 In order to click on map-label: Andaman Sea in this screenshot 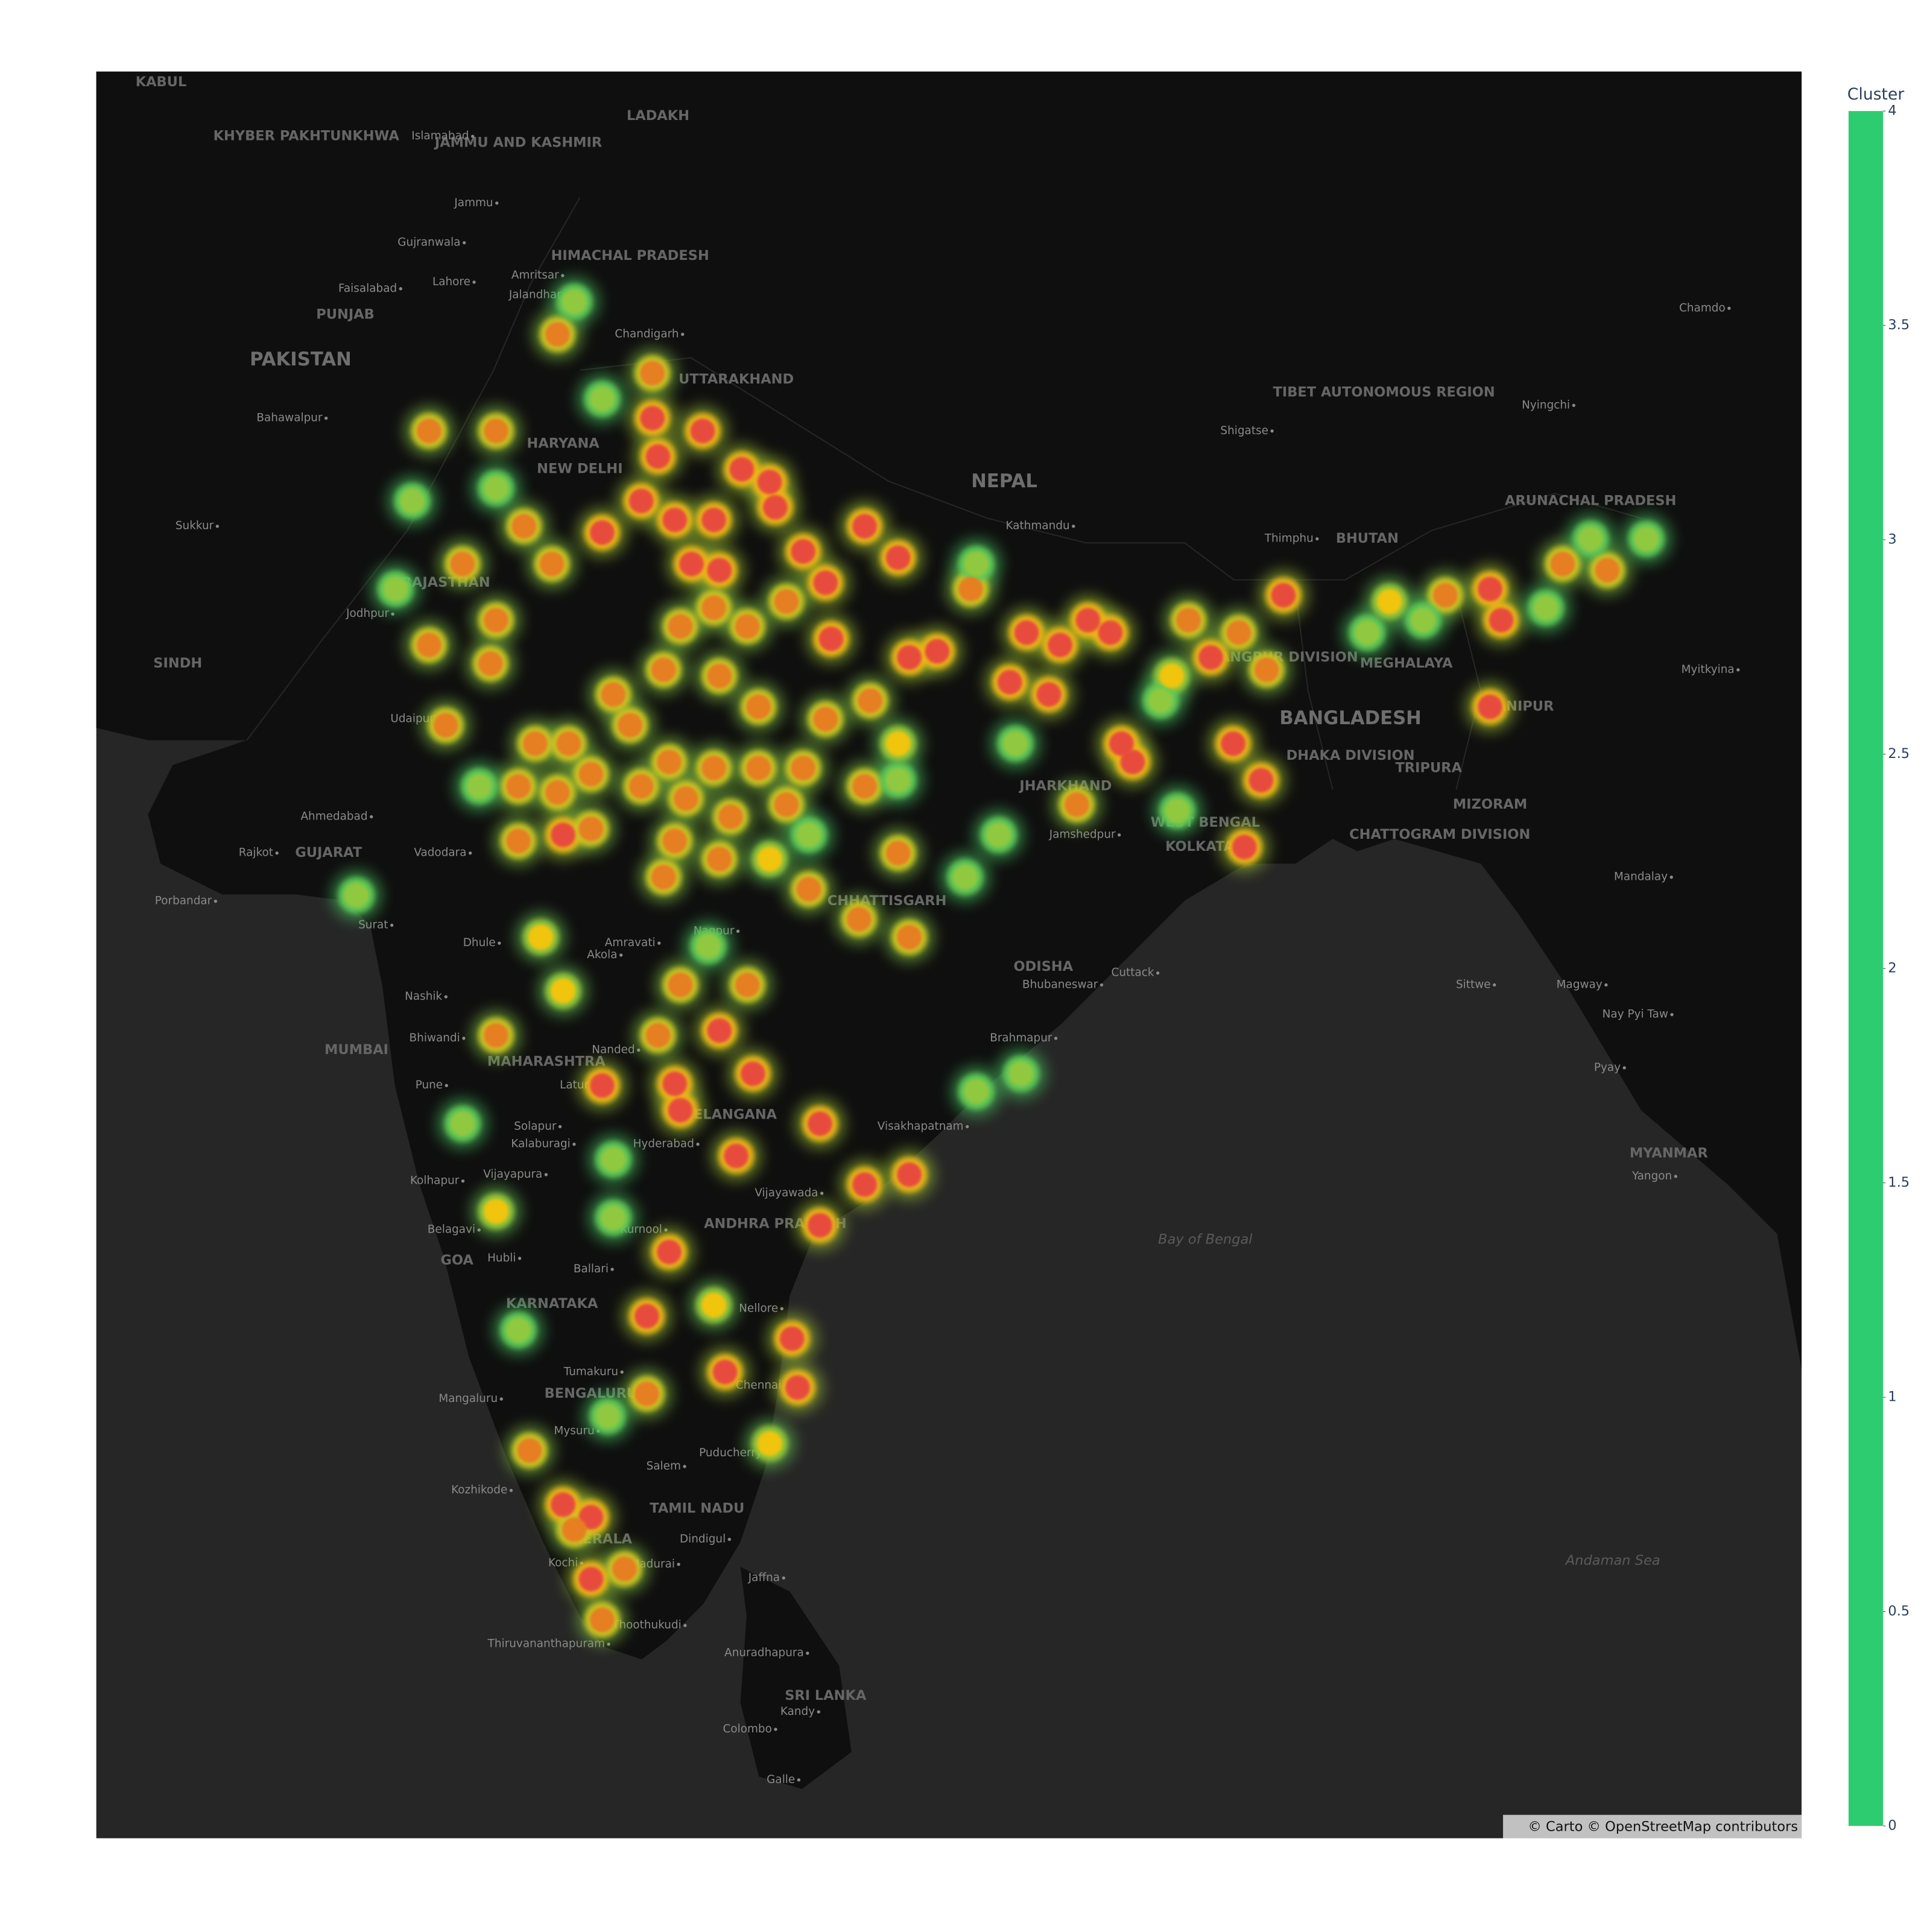, I will do `click(1612, 1560)`.